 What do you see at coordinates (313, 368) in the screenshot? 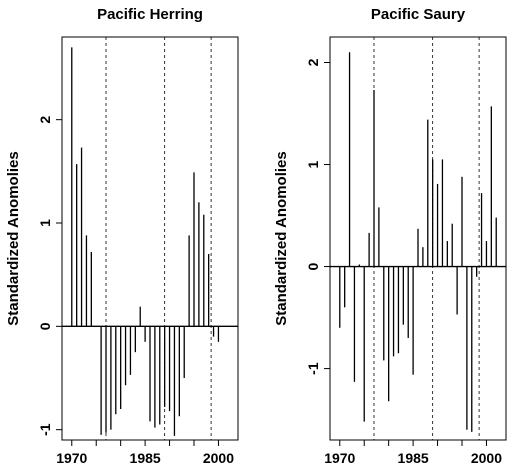
I see `saury-y-tick-label: -1` at bounding box center [313, 368].